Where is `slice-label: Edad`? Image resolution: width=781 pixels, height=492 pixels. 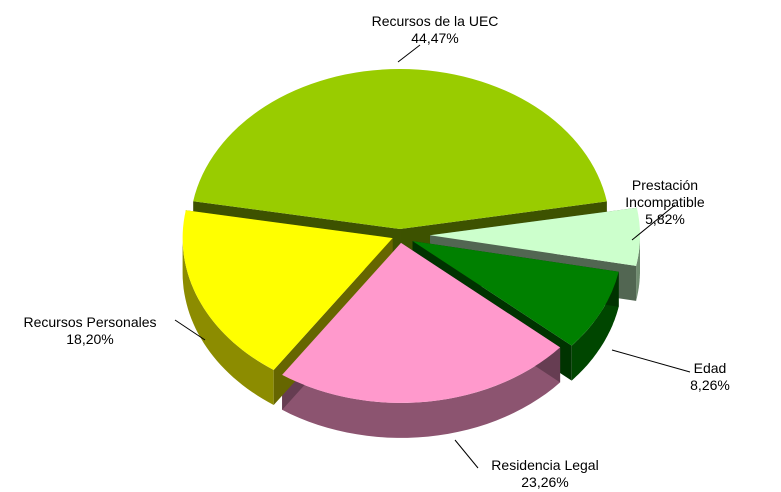 slice-label: Edad is located at coordinates (710, 368).